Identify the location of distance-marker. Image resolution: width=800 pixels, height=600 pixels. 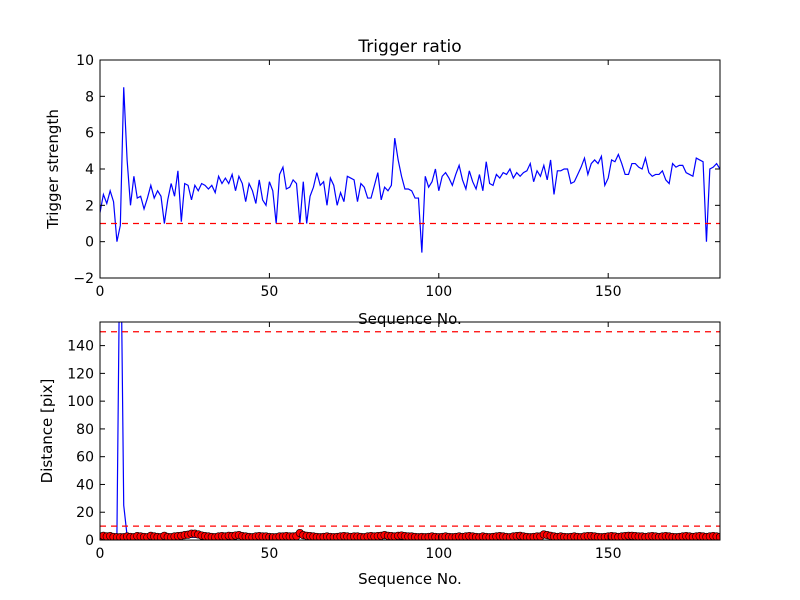
(717, 536).